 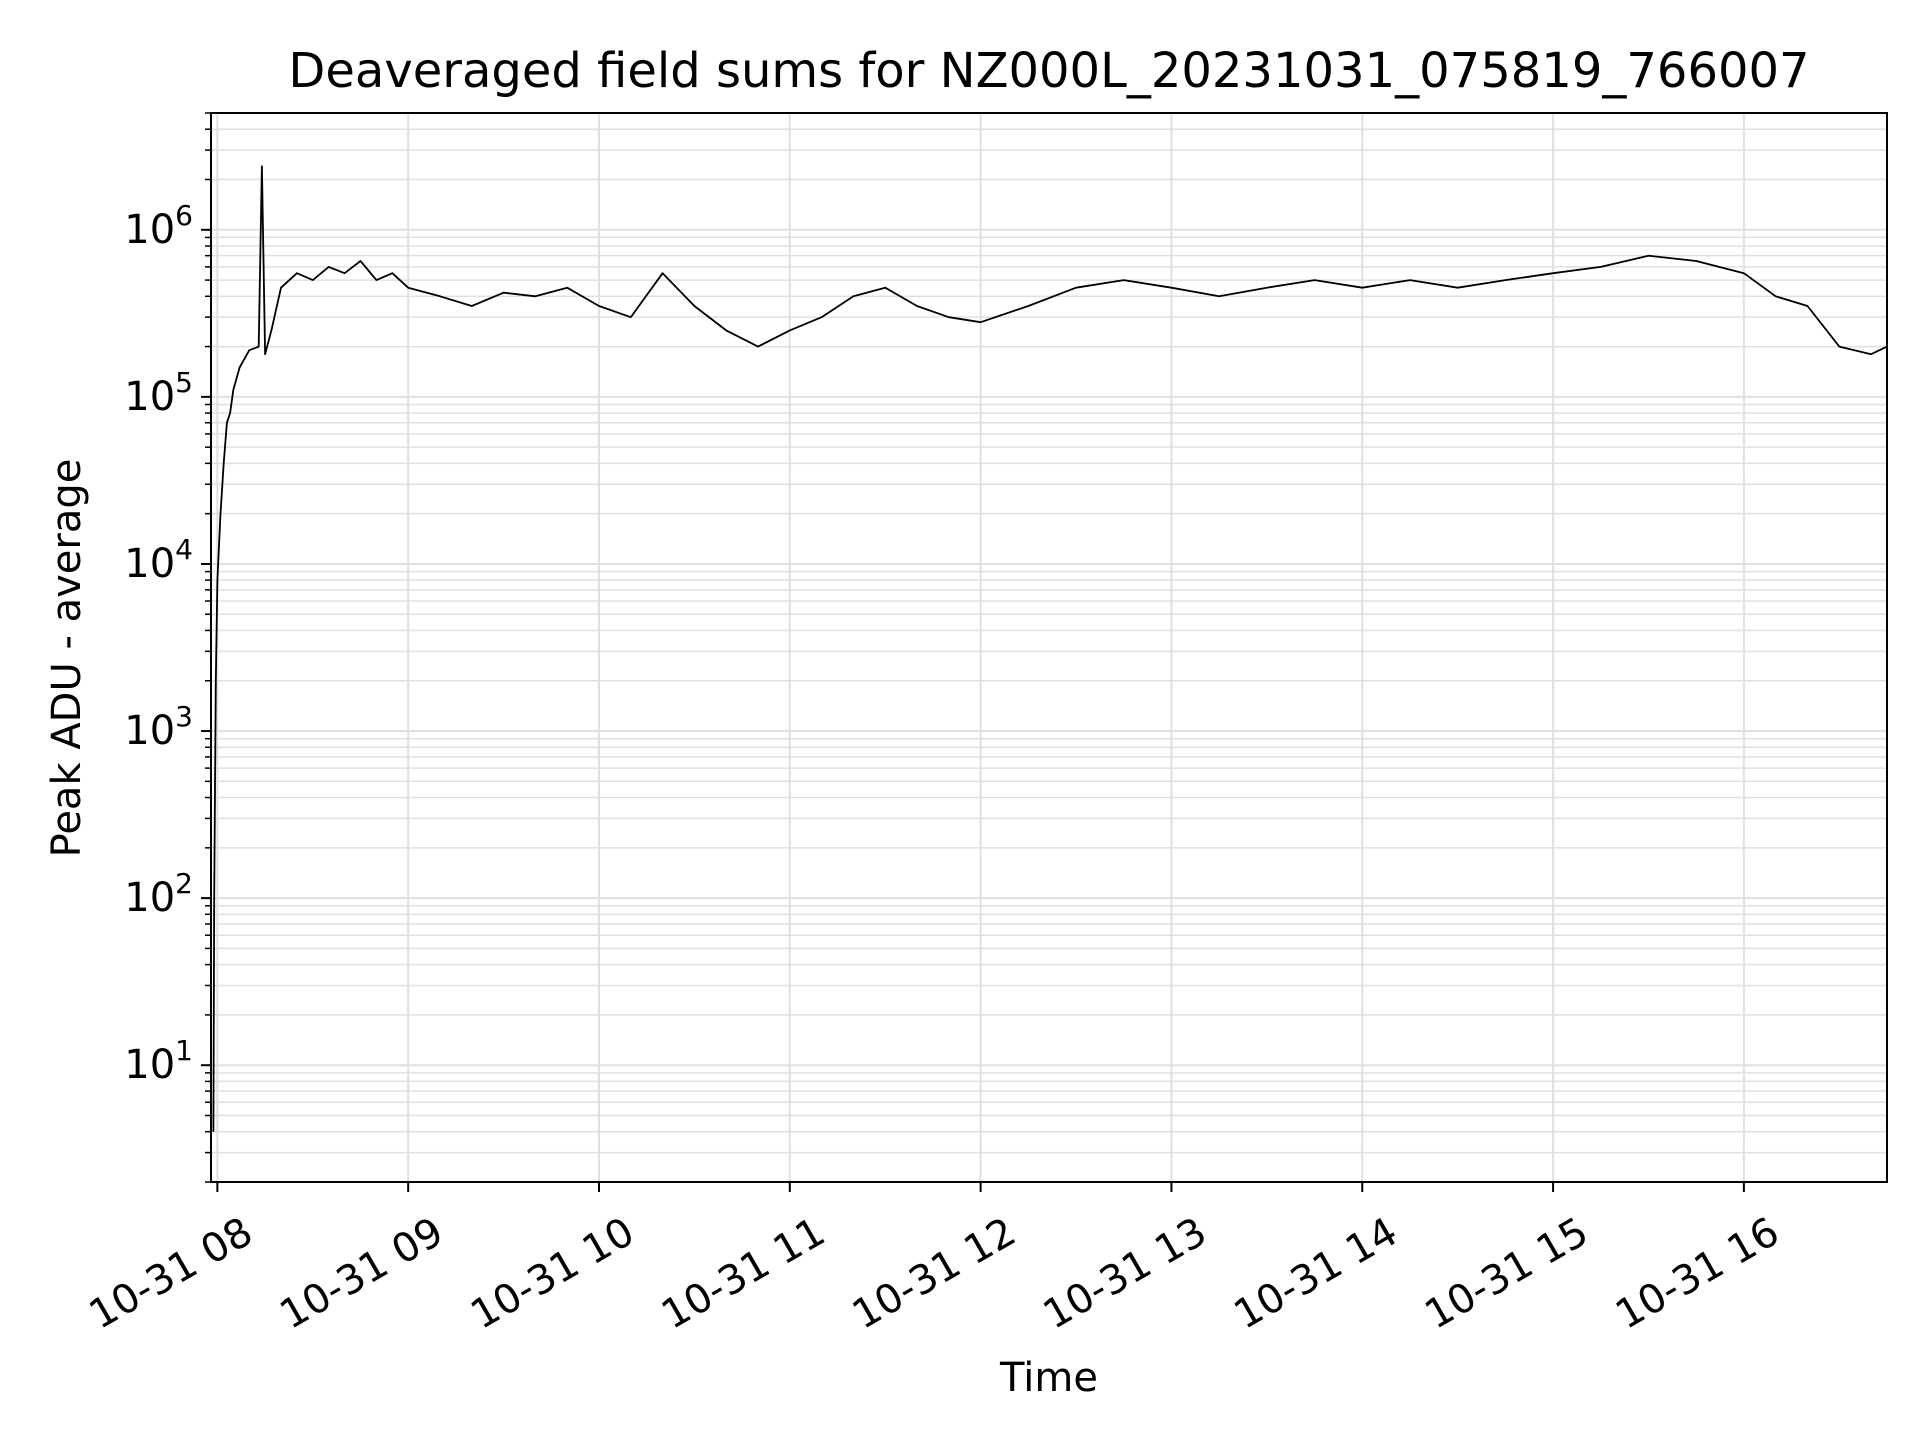 I want to click on y-tick-label: 10⁴, so click(x=158, y=560).